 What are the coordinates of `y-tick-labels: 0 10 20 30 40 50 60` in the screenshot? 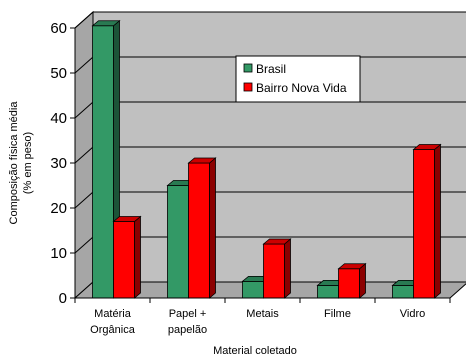 It's located at (58, 163).